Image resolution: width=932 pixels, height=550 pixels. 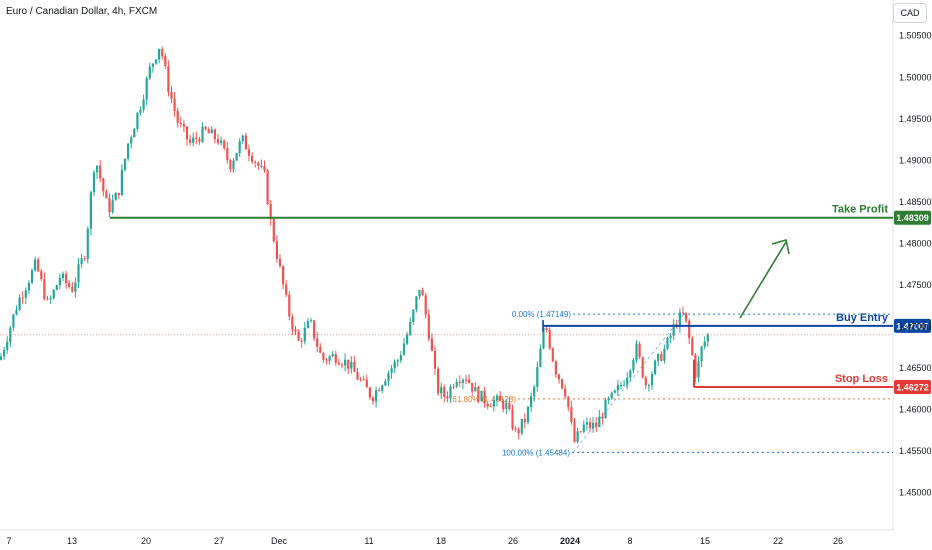 I want to click on x-tick-label: 26, so click(x=513, y=541).